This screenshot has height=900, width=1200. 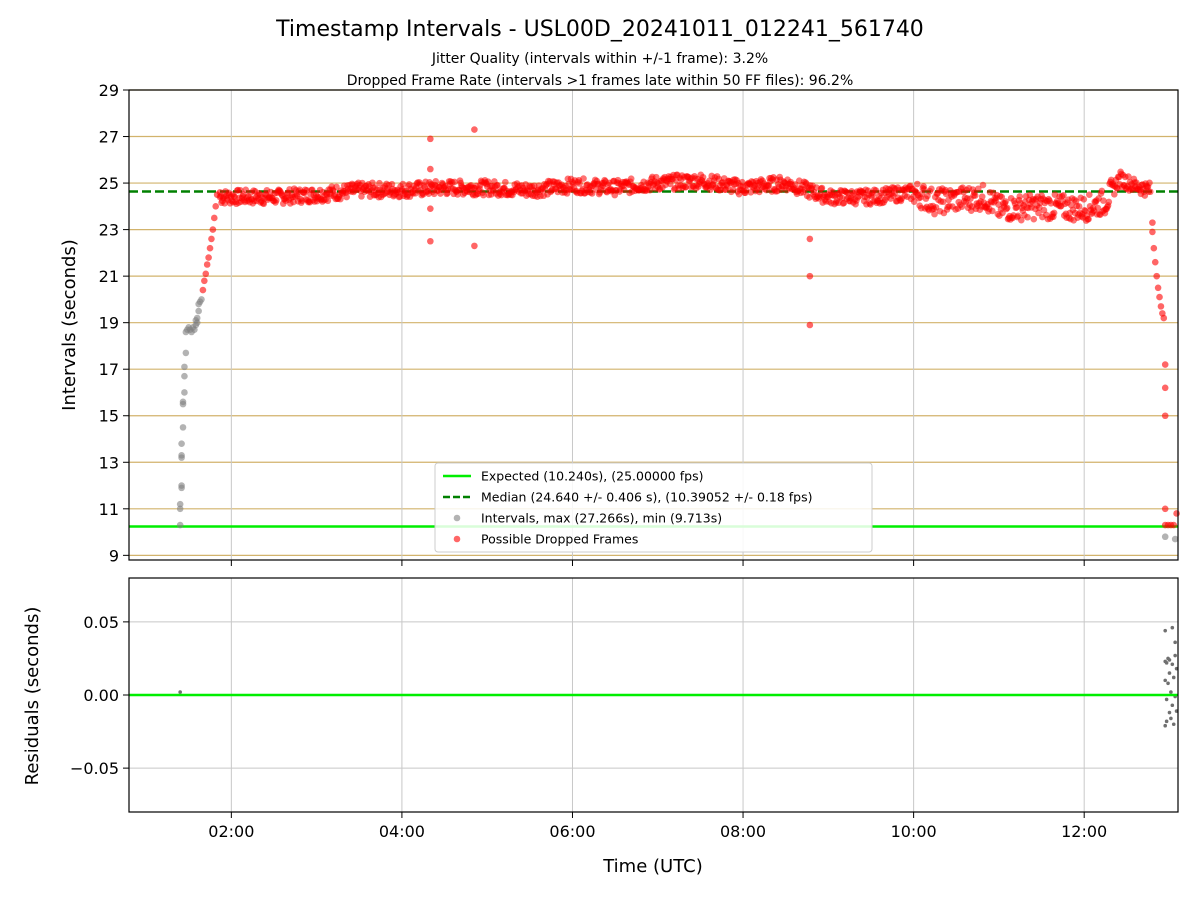 What do you see at coordinates (652, 866) in the screenshot?
I see `x-axis-label: Time (UTC)` at bounding box center [652, 866].